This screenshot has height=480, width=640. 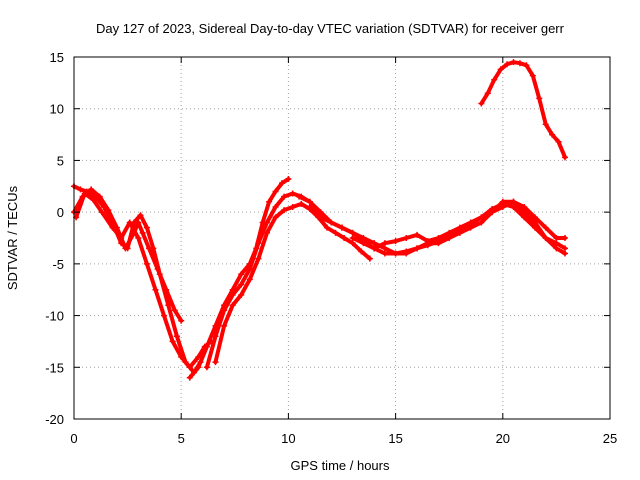 What do you see at coordinates (181, 438) in the screenshot?
I see `x-tick-label: 5` at bounding box center [181, 438].